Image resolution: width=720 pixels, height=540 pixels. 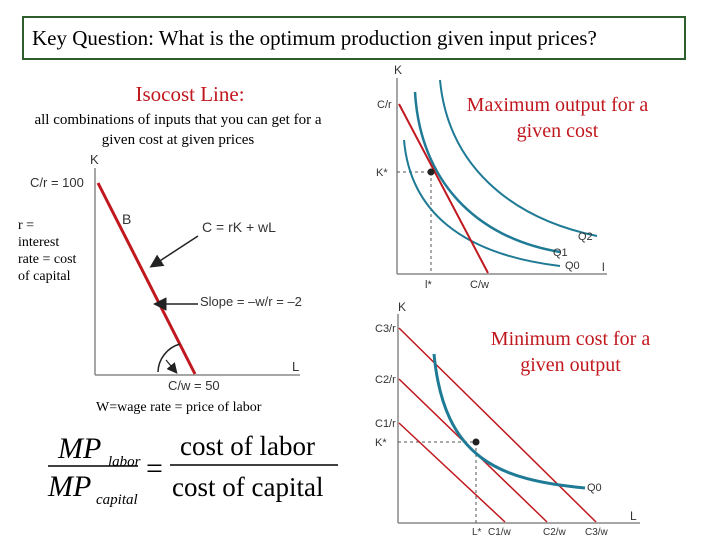 I want to click on max-curve-q0, so click(x=482, y=203).